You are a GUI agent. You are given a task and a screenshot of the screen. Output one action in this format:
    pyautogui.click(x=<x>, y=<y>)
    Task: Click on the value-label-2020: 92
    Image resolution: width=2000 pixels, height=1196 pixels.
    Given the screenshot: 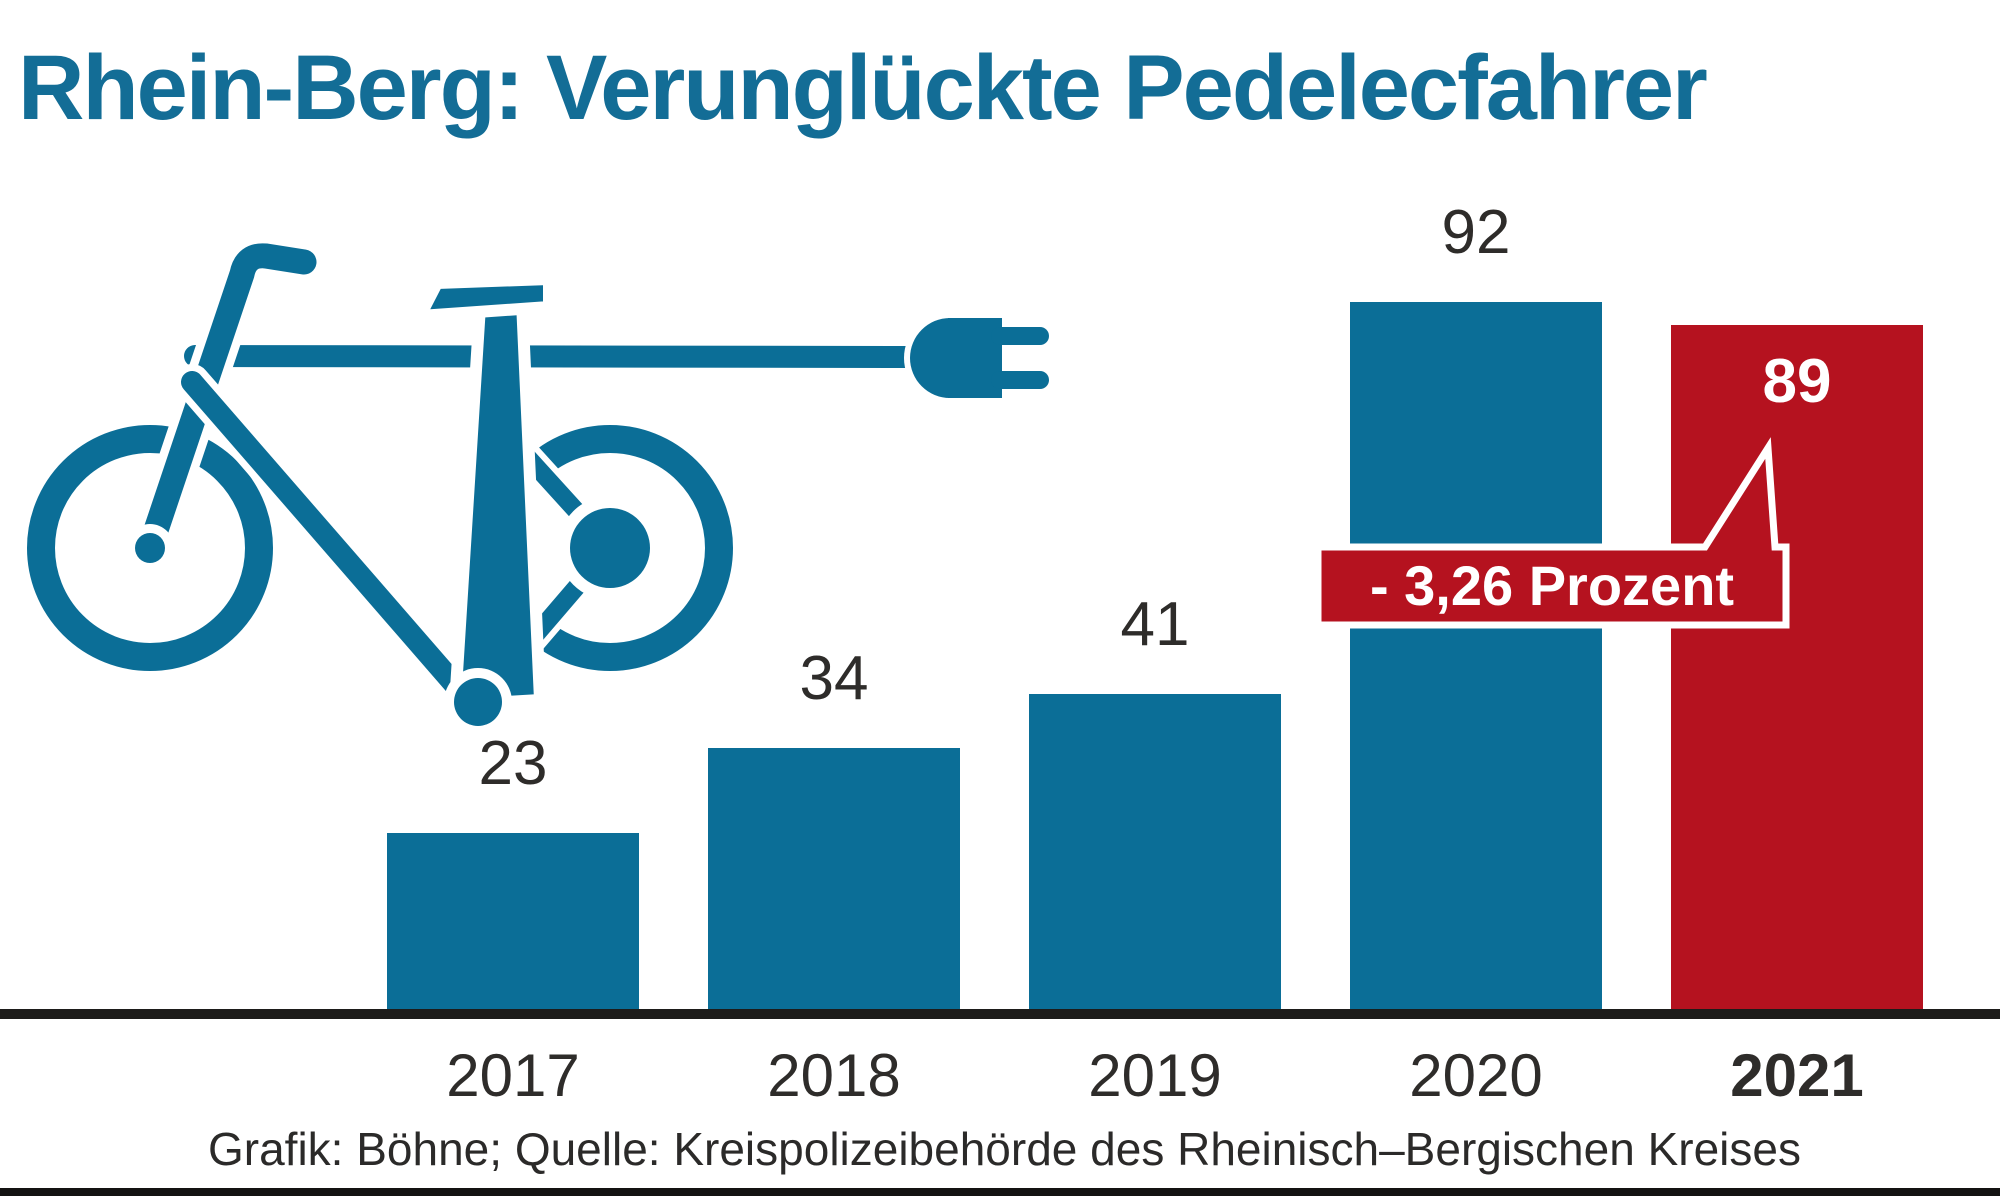 What is the action you would take?
    pyautogui.click(x=1476, y=232)
    